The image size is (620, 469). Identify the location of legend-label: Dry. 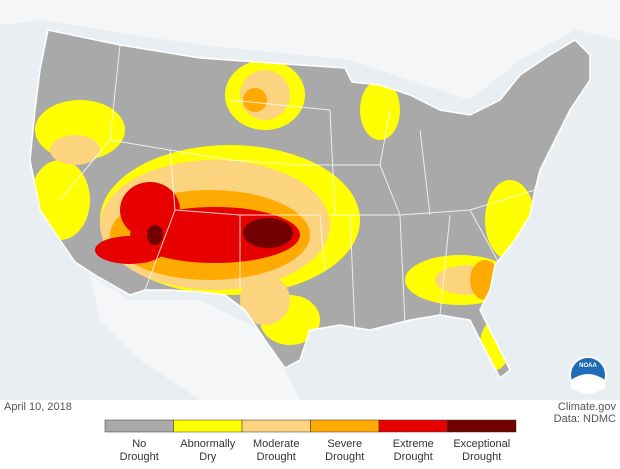
(208, 457).